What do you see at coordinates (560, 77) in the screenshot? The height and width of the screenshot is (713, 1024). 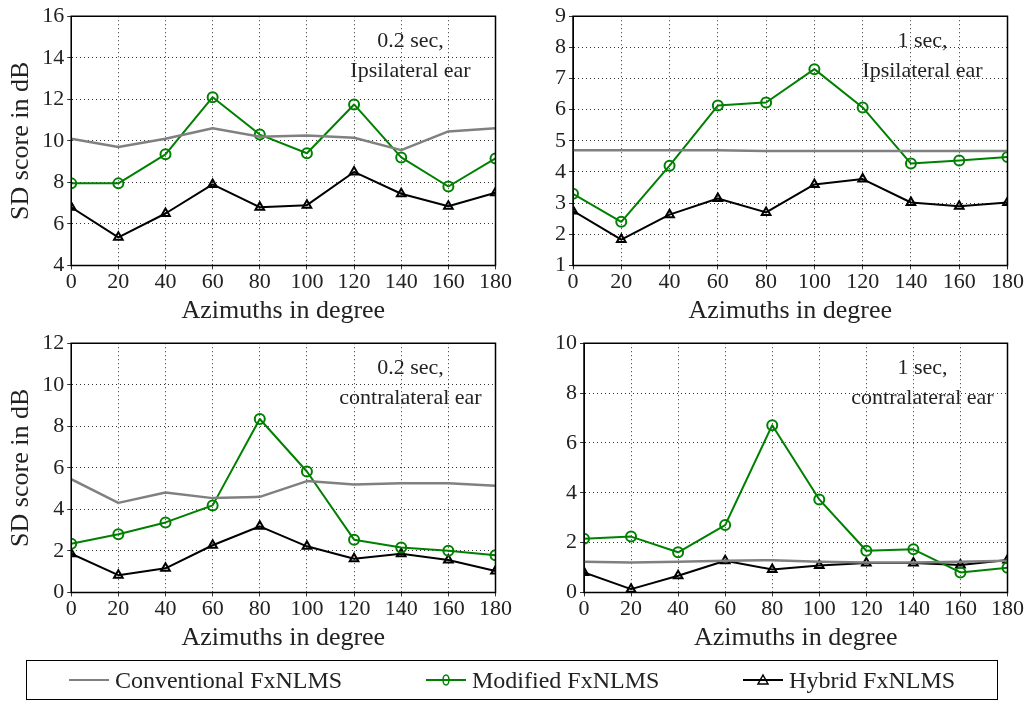 I see `y-tick-label: 7` at bounding box center [560, 77].